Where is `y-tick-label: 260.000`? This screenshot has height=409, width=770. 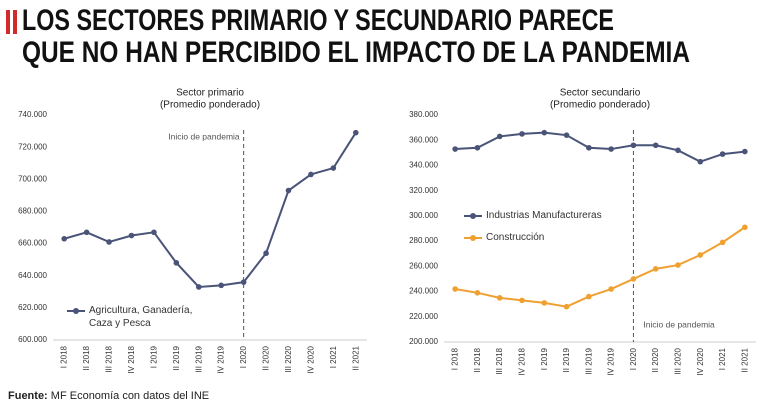 y-tick-label: 260.000 is located at coordinates (423, 265).